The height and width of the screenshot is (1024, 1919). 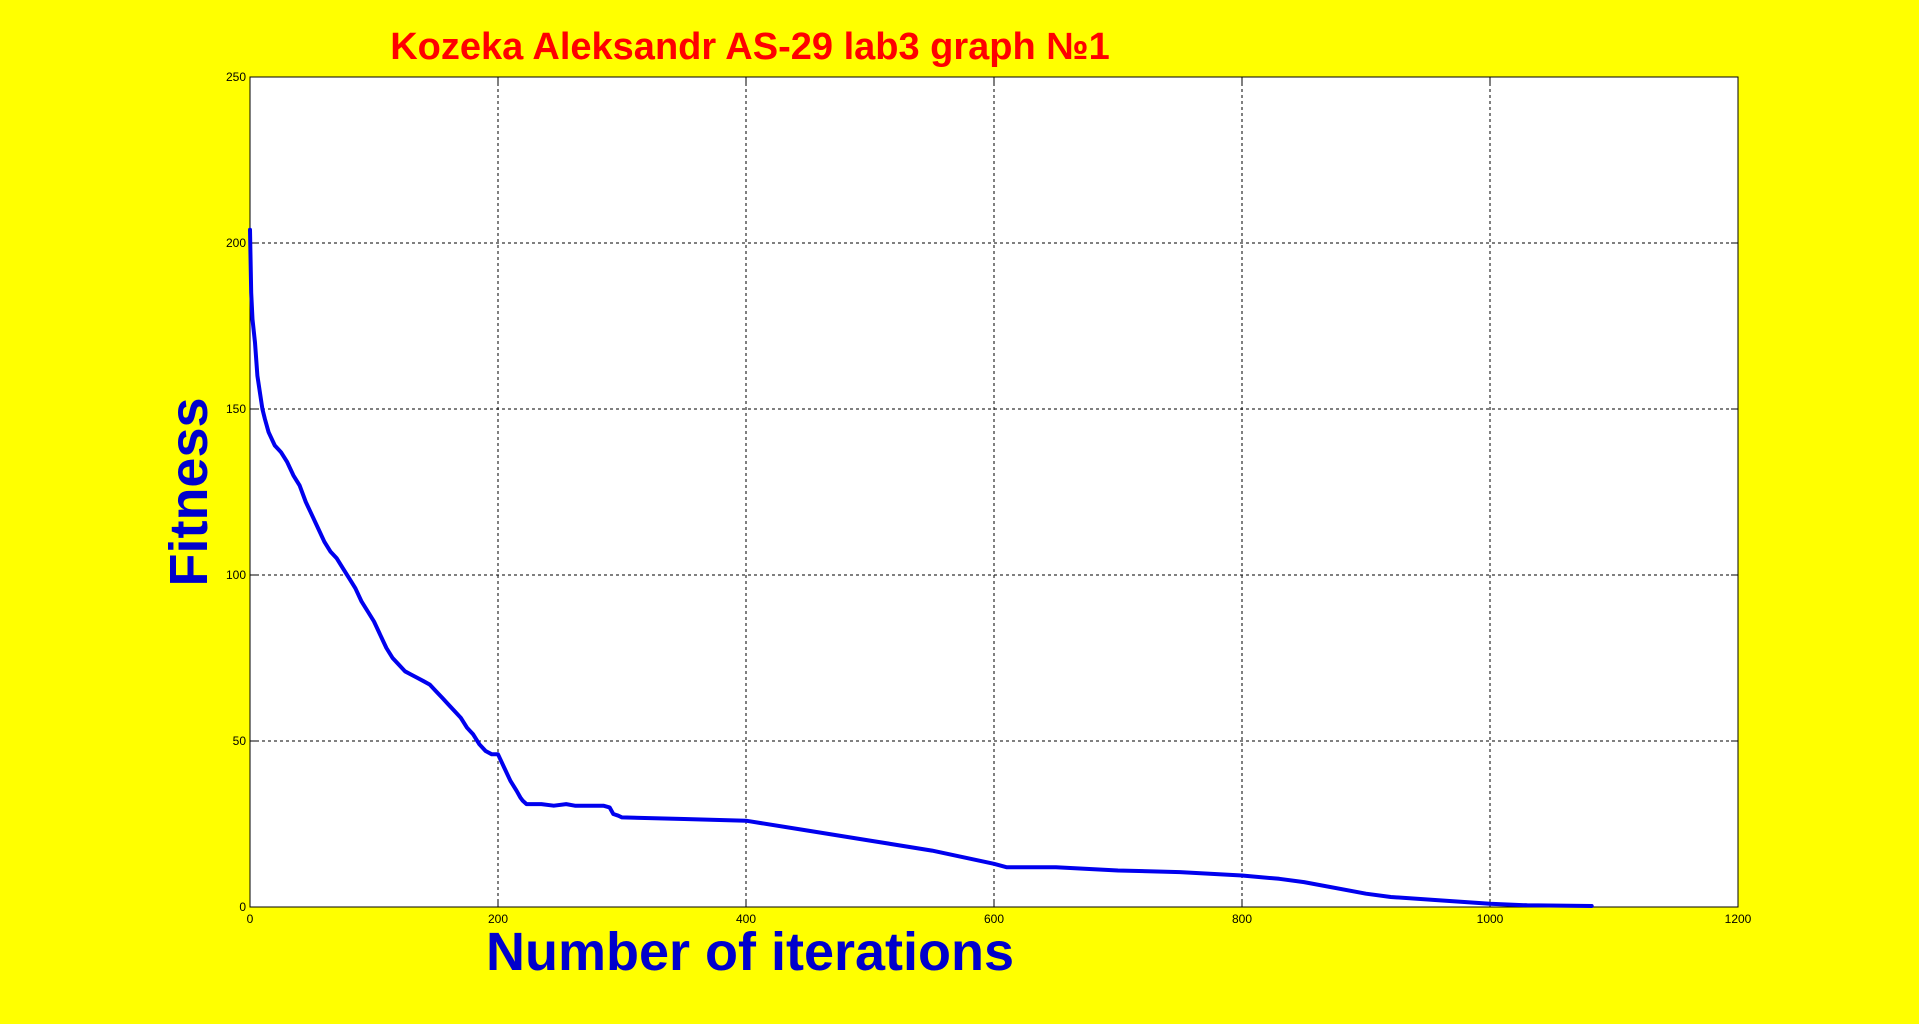 I want to click on x-tick-label: 1000, so click(x=1490, y=919).